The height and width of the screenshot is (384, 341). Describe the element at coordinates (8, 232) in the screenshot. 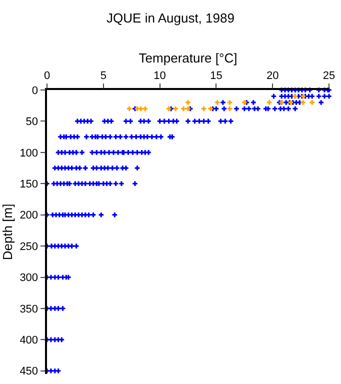

I see `y-axis-title: Depth [m]` at that location.